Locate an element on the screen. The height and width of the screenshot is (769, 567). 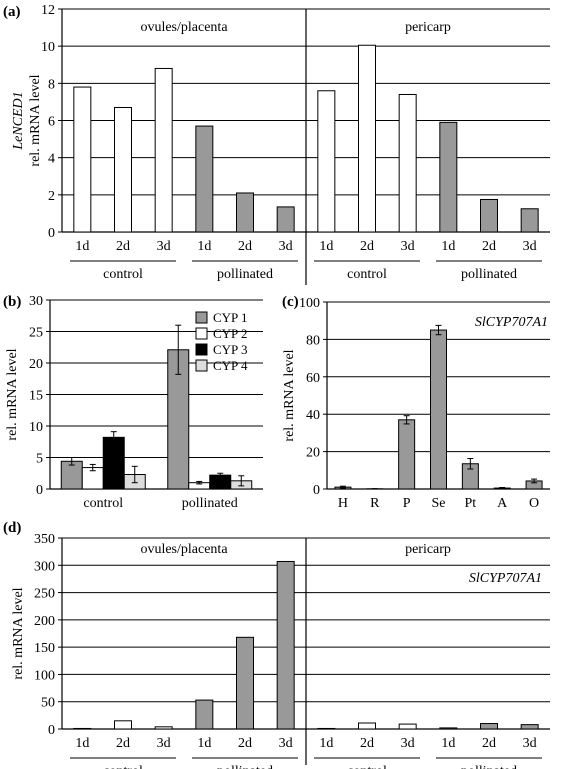
panel-b-ytick-label: 30 is located at coordinates (36, 301).